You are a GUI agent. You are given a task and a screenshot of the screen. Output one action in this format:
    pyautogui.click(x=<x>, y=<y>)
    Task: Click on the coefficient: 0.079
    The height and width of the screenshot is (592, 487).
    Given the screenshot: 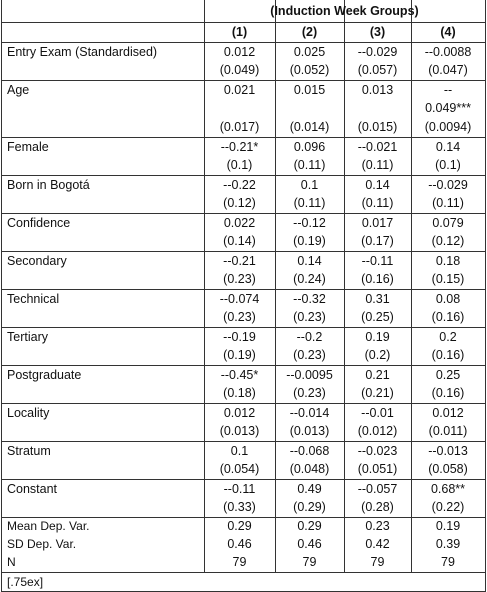 What is the action you would take?
    pyautogui.click(x=448, y=223)
    